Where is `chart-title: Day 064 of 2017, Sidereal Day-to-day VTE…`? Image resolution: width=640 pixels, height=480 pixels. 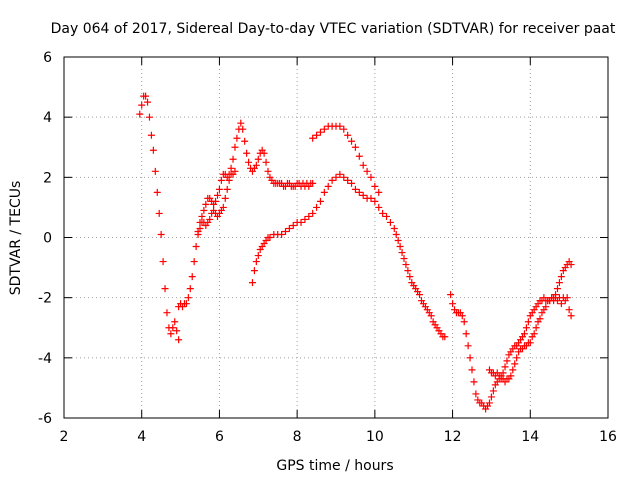 chart-title: Day 064 of 2017, Sidereal Day-to-day VTE… is located at coordinates (333, 29).